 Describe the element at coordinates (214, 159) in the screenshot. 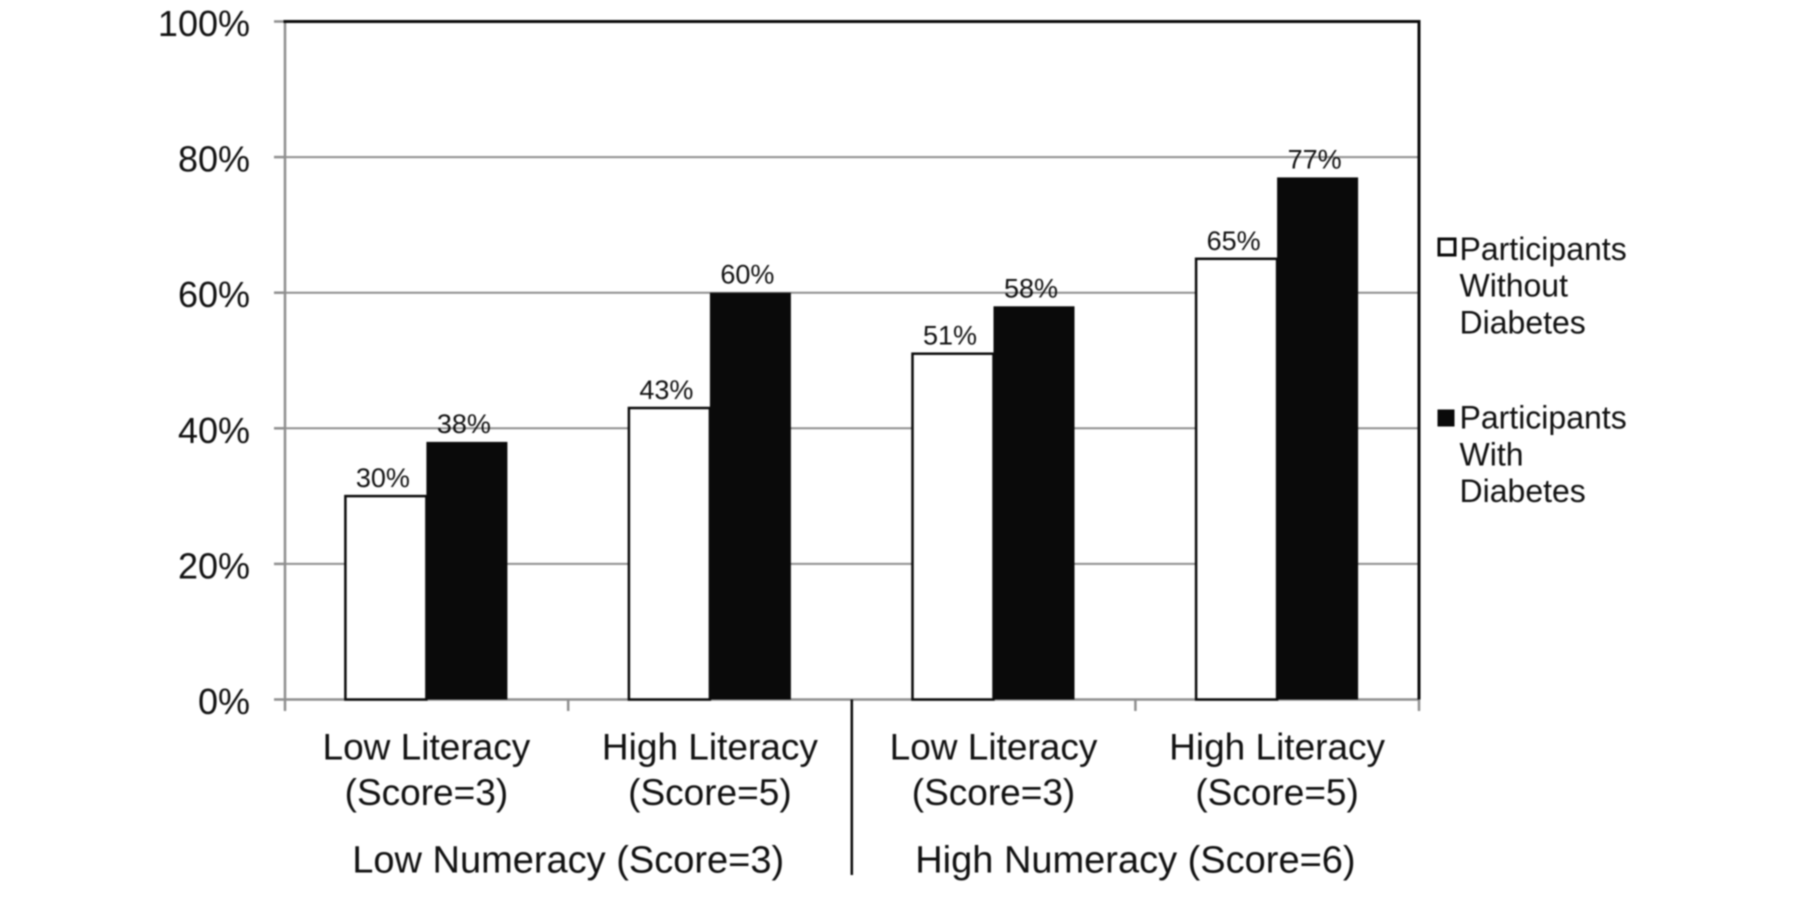

I see `svg-text: 80%` at that location.